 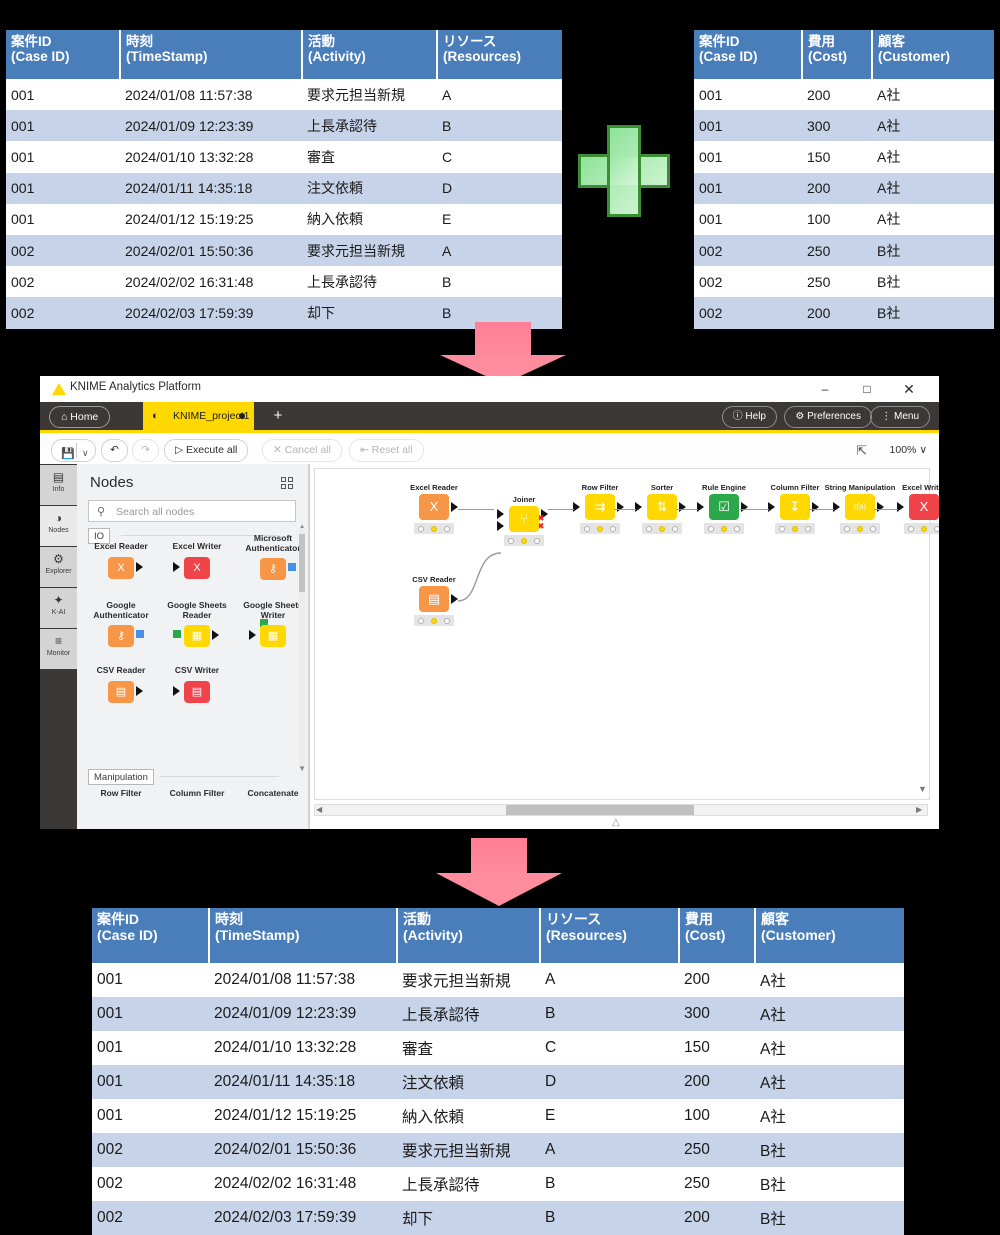 I want to click on table-row: 002 2024/02/03 17:59:39 却下 B, so click(x=284, y=313).